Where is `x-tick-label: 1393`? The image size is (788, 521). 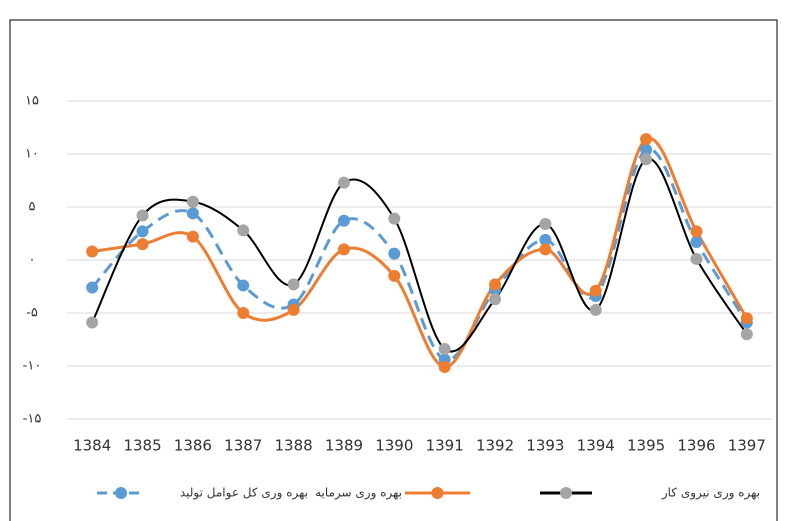
x-tick-label: 1393 is located at coordinates (545, 446).